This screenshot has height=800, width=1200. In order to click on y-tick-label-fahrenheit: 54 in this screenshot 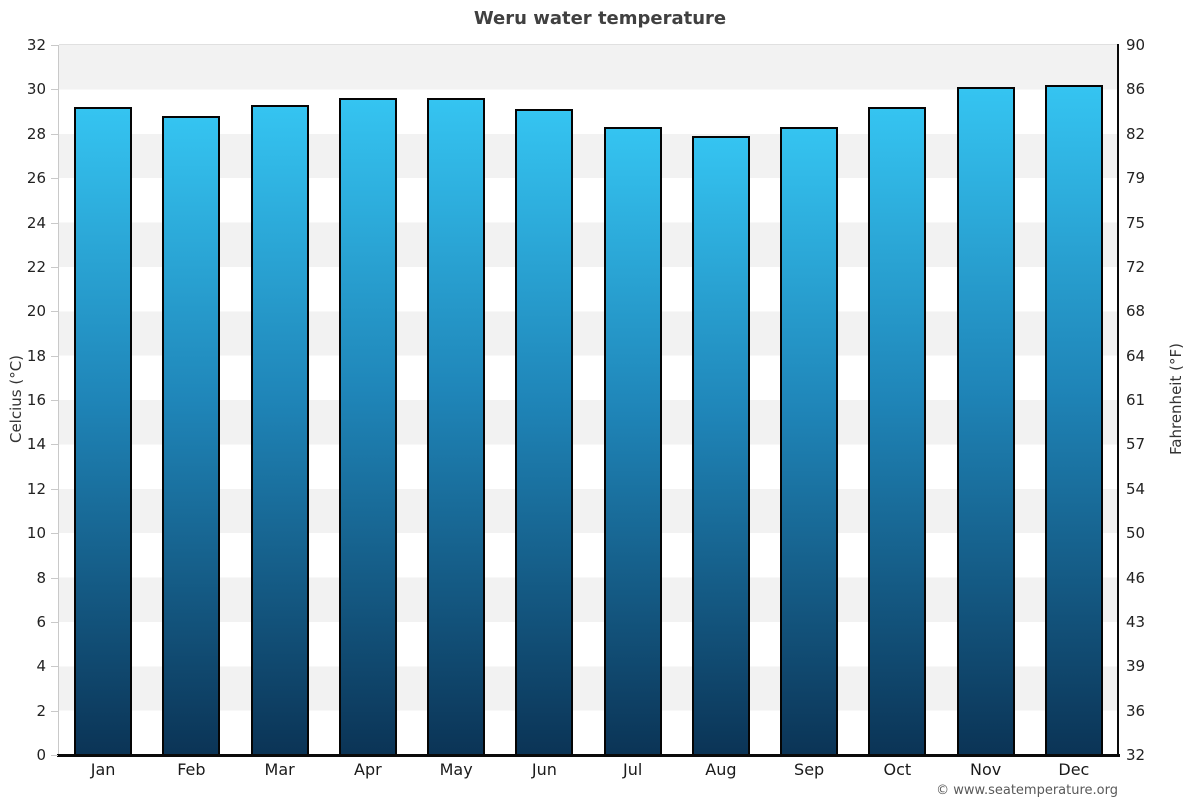, I will do `click(1136, 488)`.